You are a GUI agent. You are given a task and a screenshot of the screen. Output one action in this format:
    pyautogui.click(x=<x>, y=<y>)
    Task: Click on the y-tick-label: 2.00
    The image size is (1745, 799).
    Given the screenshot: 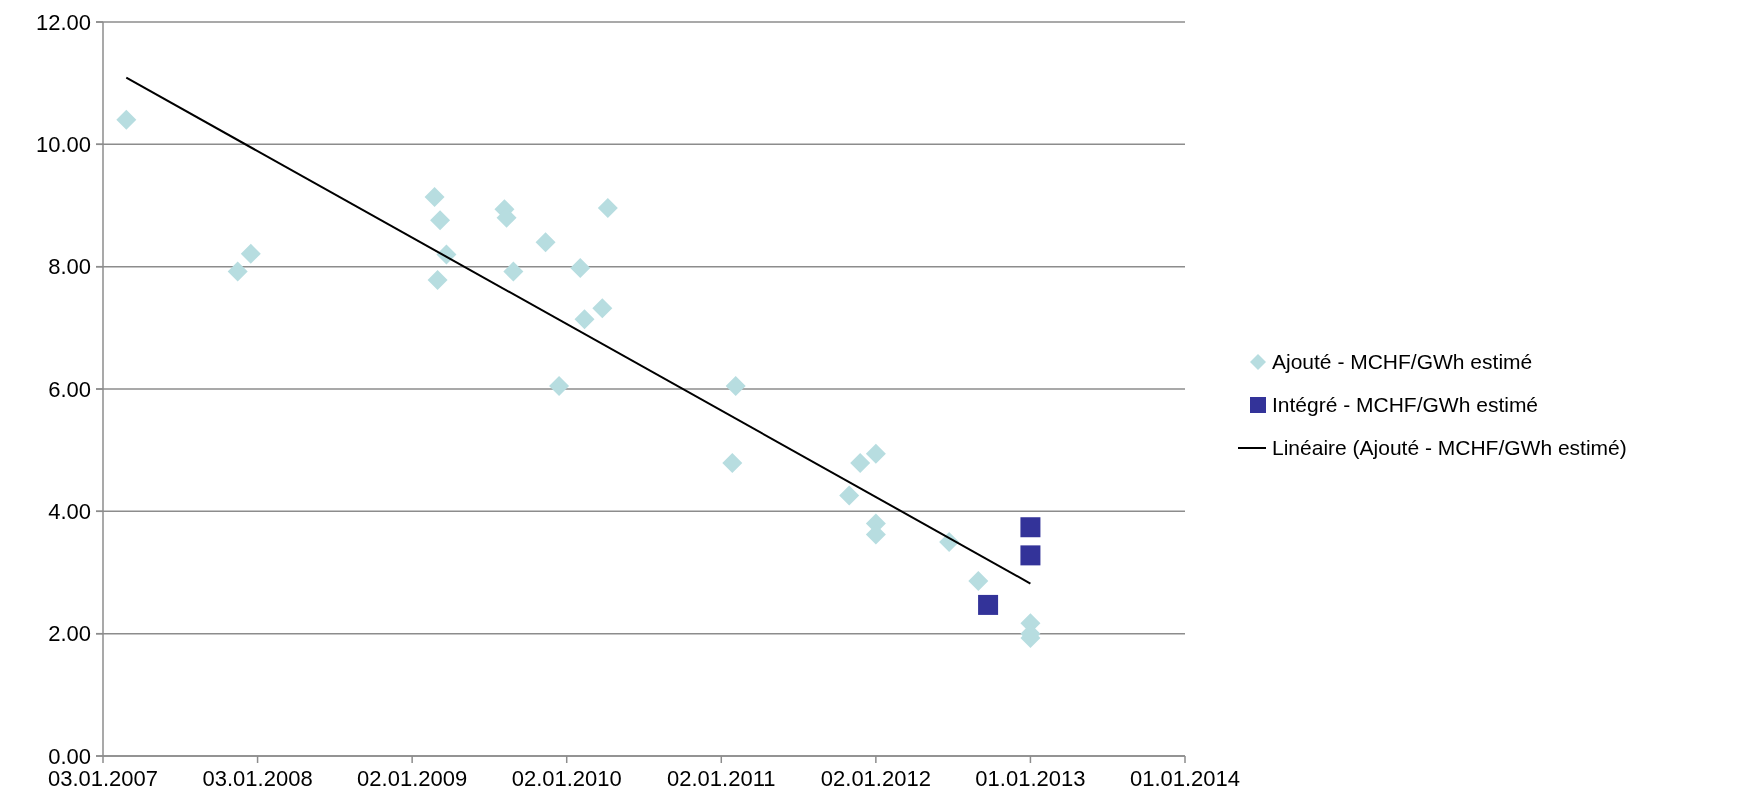 What is the action you would take?
    pyautogui.click(x=69, y=634)
    